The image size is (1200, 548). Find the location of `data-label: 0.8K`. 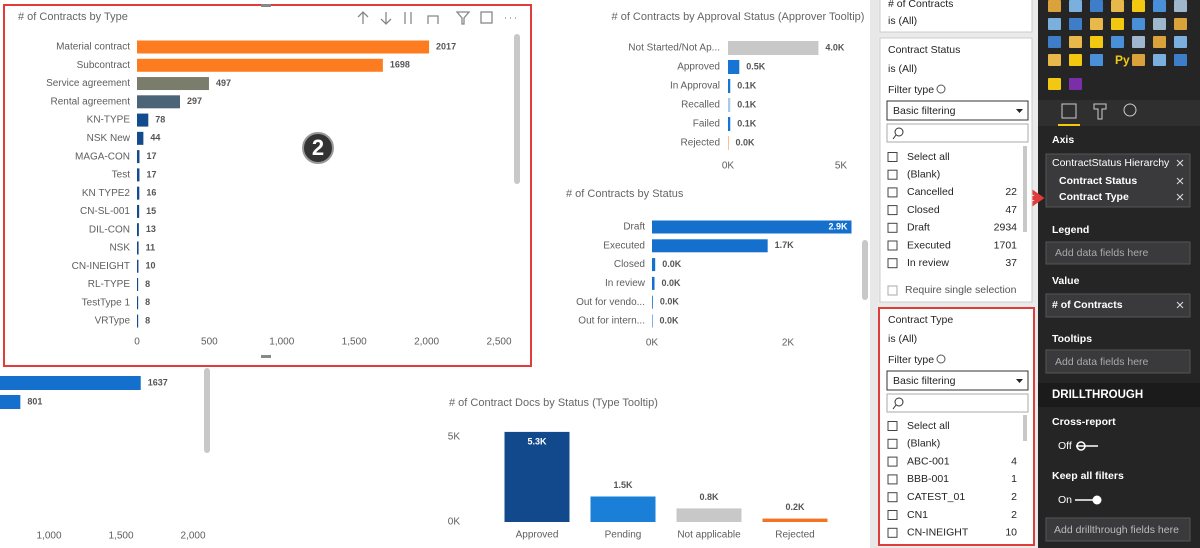

data-label: 0.8K is located at coordinates (709, 497).